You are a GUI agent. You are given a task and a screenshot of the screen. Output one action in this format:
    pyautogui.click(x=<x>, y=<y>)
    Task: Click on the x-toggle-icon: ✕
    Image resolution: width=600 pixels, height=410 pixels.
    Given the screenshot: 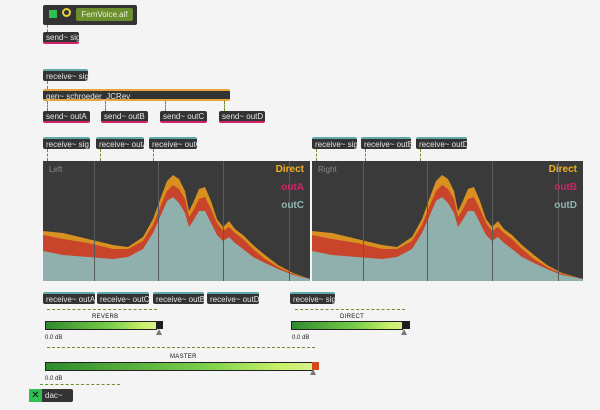 What is the action you would take?
    pyautogui.click(x=35, y=395)
    